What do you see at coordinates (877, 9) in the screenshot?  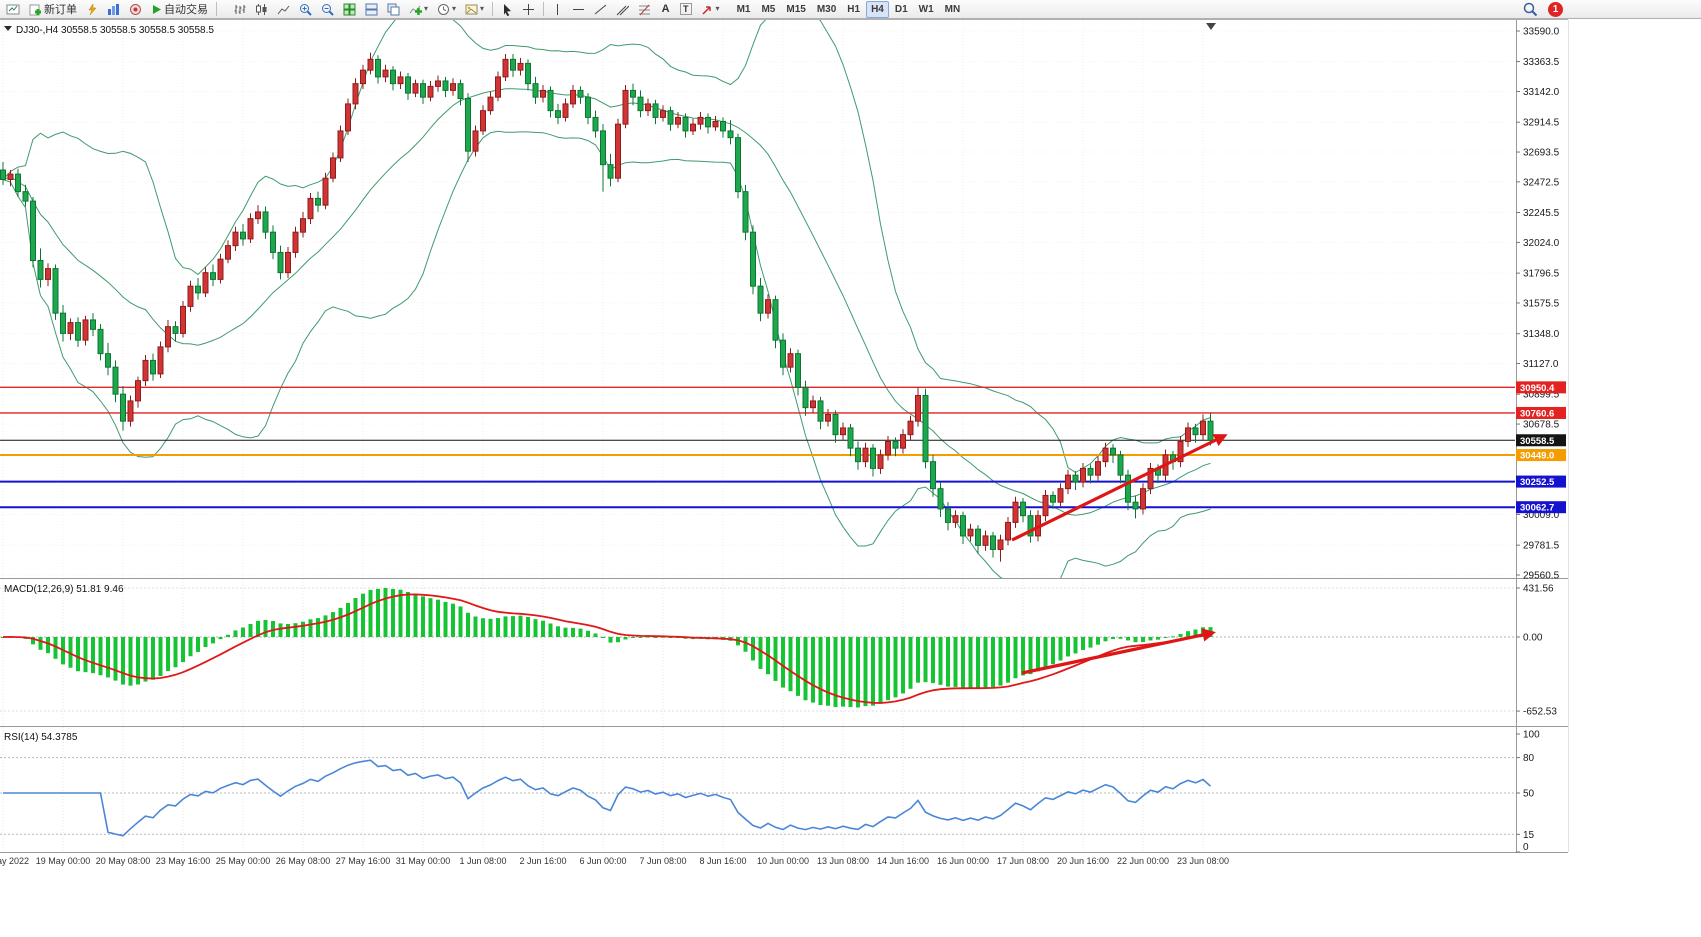 I see `timeframe-h4-button: H4` at bounding box center [877, 9].